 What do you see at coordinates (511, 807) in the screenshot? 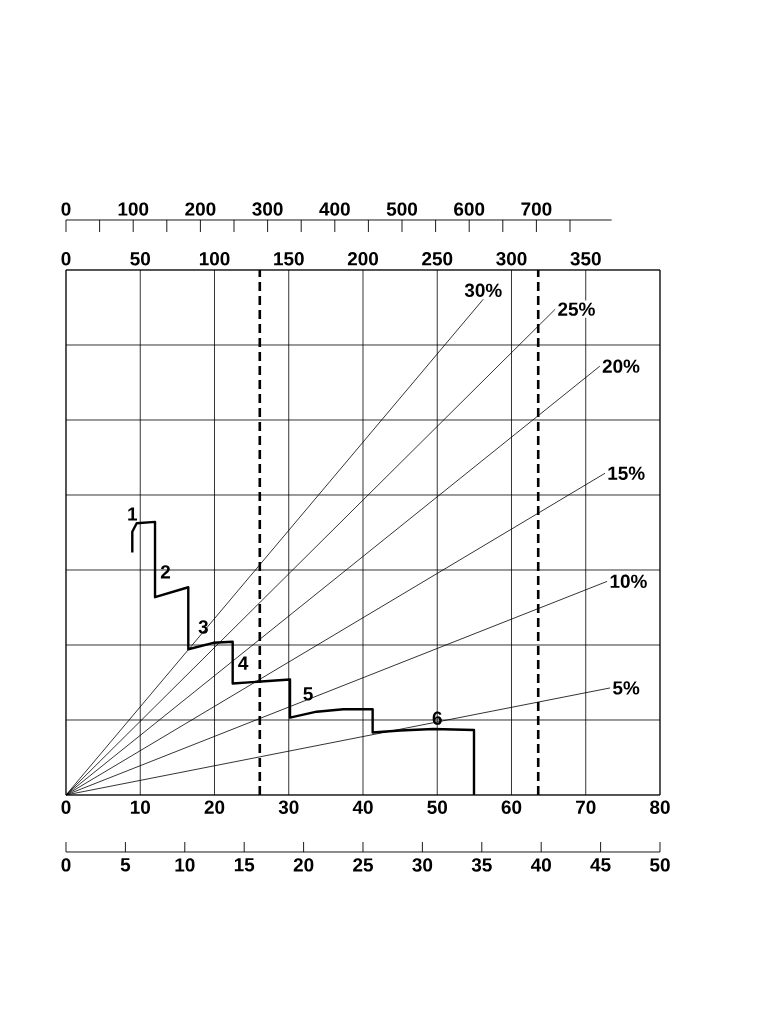
I see `x-tick-label: 60` at bounding box center [511, 807].